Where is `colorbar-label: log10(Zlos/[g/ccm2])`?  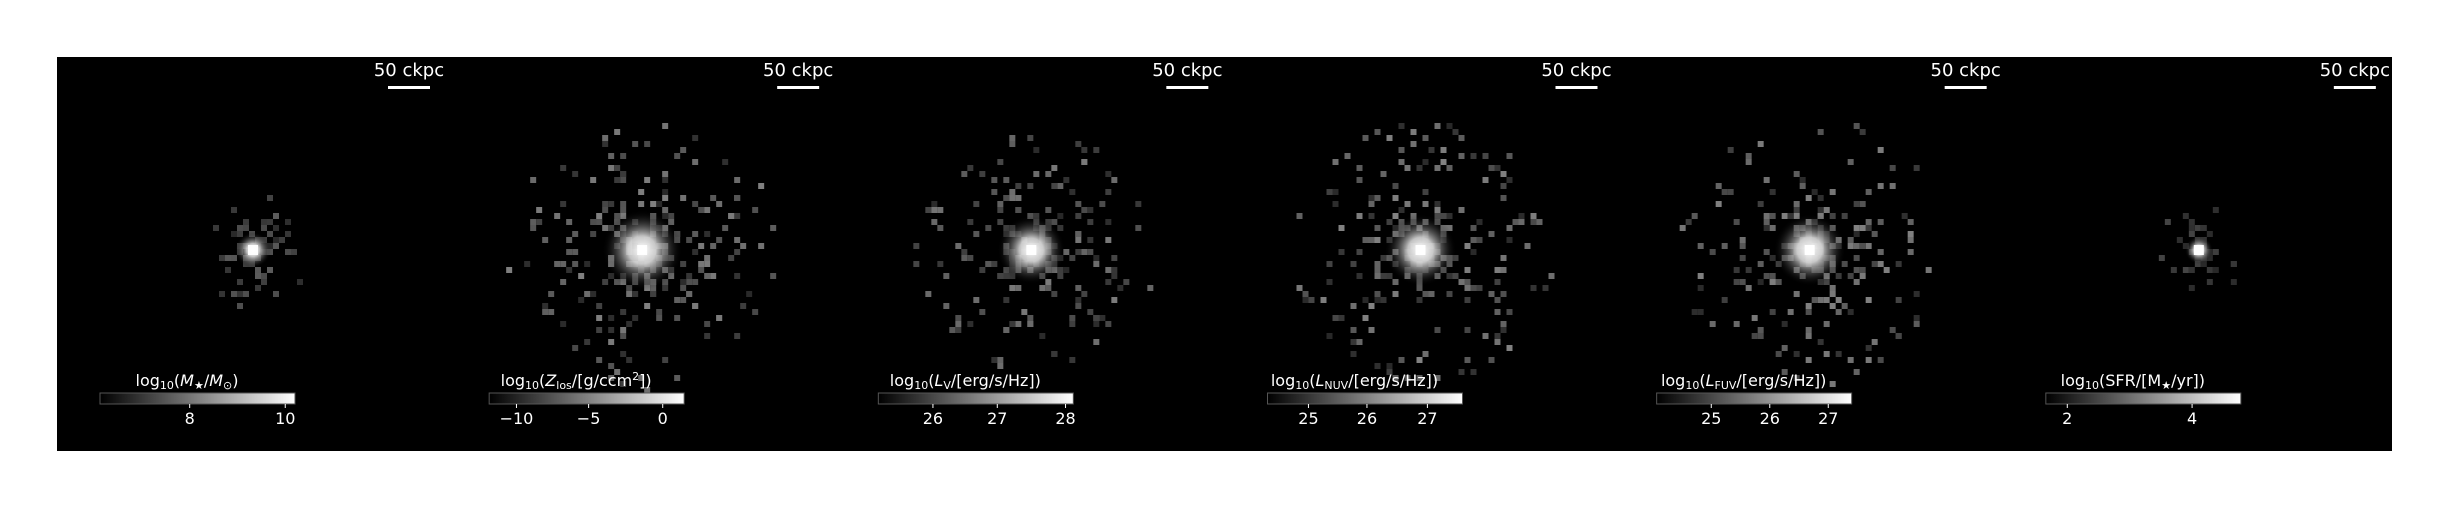
colorbar-label: log10(Zlos/[g/ccm2]) is located at coordinates (576, 381).